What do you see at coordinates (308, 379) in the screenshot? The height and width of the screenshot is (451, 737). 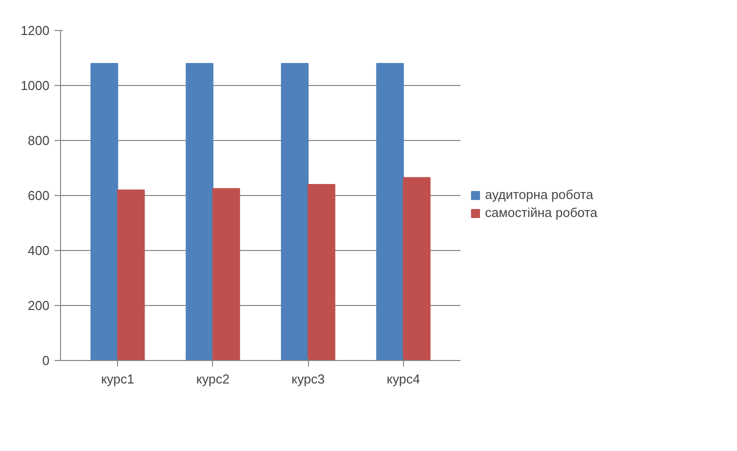 I see `x-tick-label: курс3` at bounding box center [308, 379].